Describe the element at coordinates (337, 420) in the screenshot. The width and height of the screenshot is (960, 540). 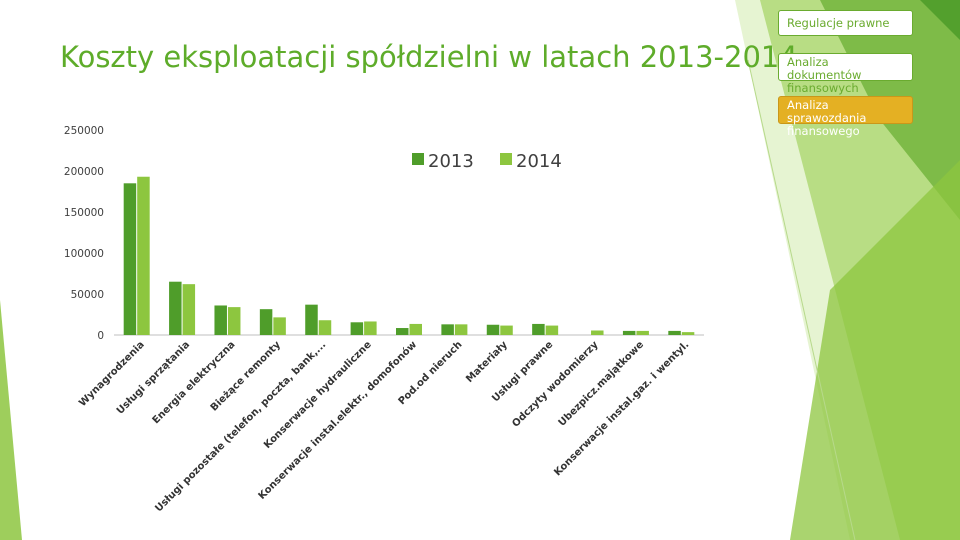
I see `x-tick-label: Konserwacje instal.elektr., domofonów` at that location.